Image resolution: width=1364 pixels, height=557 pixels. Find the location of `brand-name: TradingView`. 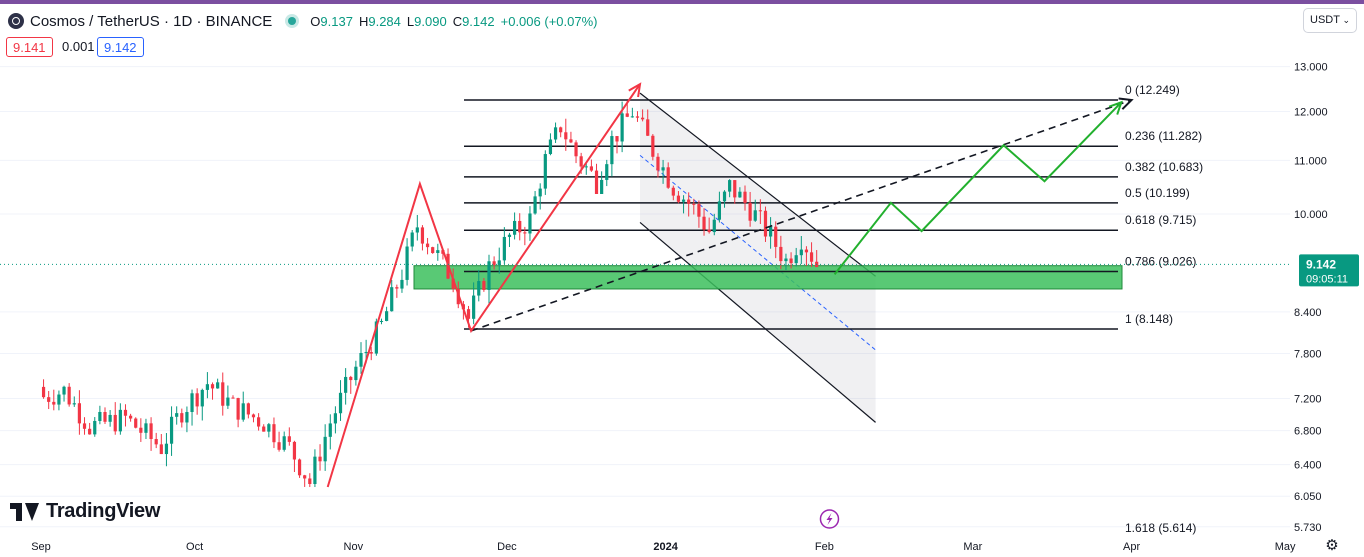

brand-name: TradingView is located at coordinates (103, 511).